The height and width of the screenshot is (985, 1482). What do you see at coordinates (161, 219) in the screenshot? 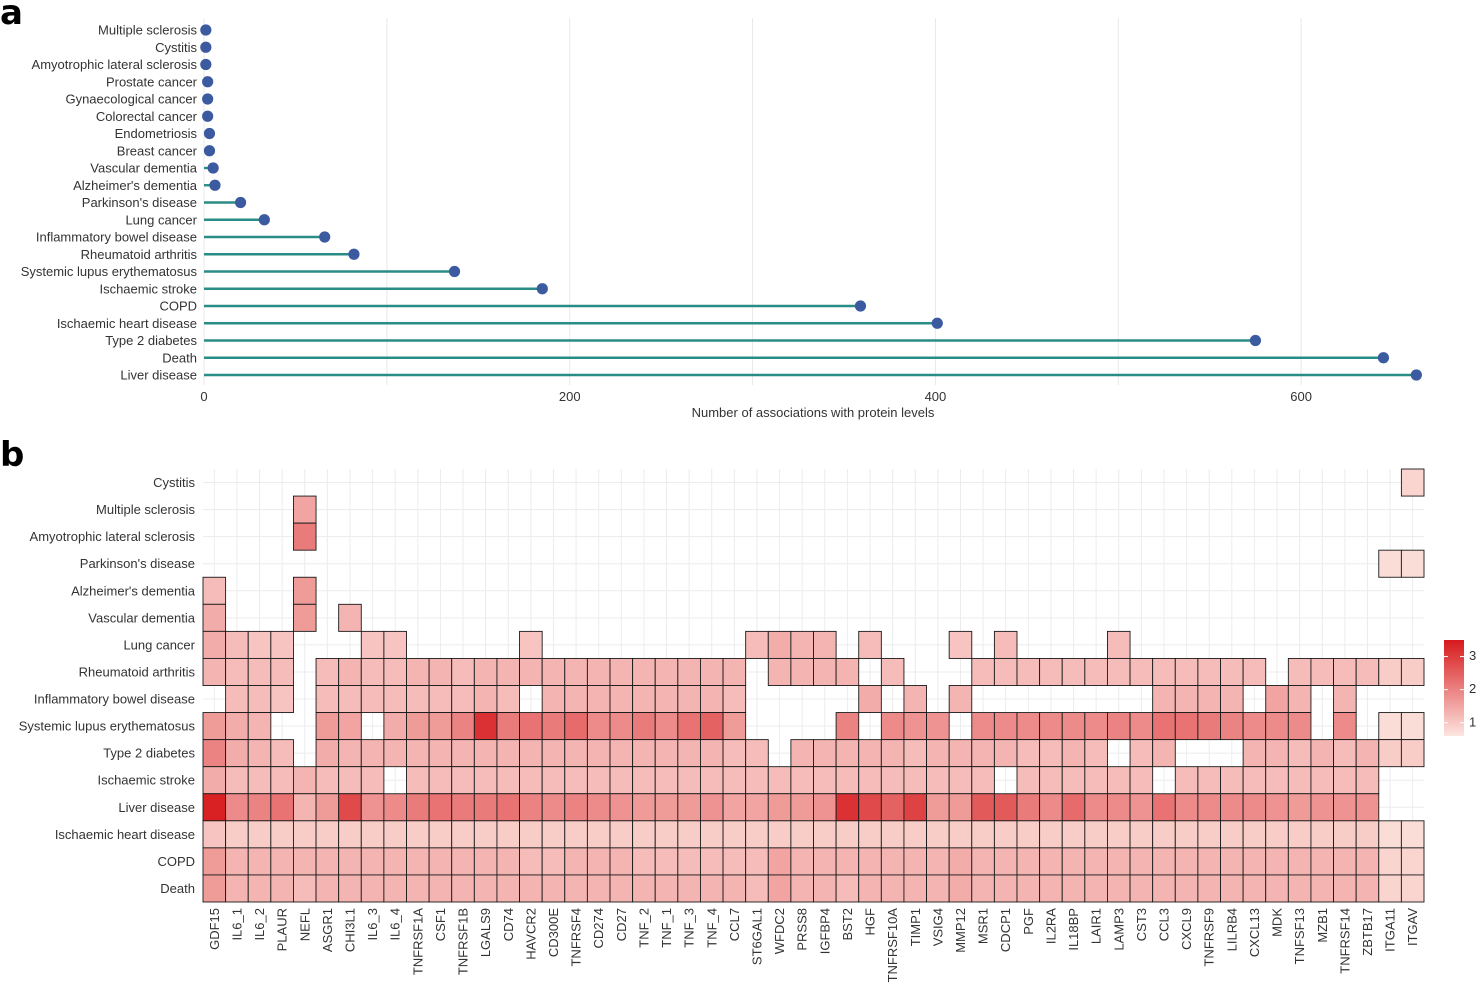
I see `y-tick-label-lung-cancer: Lung cancer` at bounding box center [161, 219].